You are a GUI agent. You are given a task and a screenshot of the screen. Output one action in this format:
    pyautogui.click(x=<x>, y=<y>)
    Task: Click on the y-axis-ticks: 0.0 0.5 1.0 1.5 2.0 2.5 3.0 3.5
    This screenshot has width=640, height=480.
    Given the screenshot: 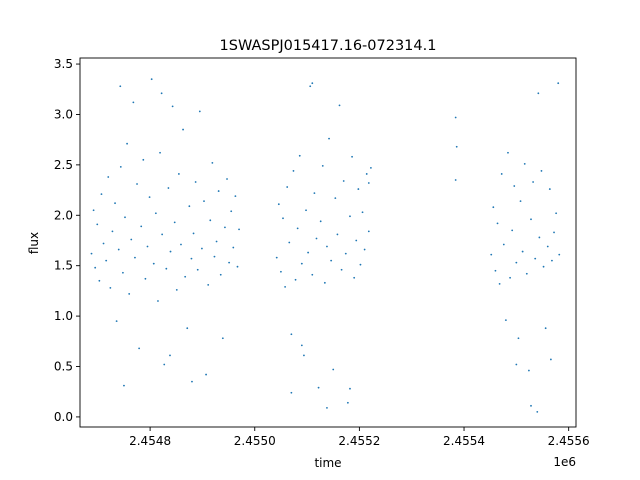 What is the action you would take?
    pyautogui.click(x=67, y=240)
    